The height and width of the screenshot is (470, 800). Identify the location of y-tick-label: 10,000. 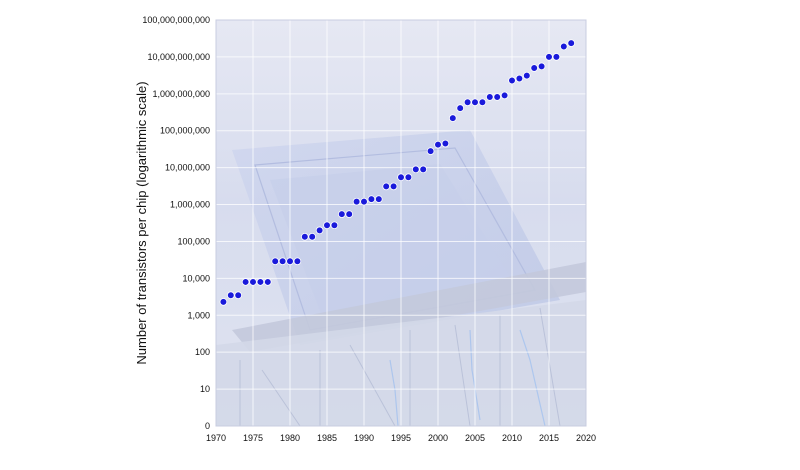
(196, 278).